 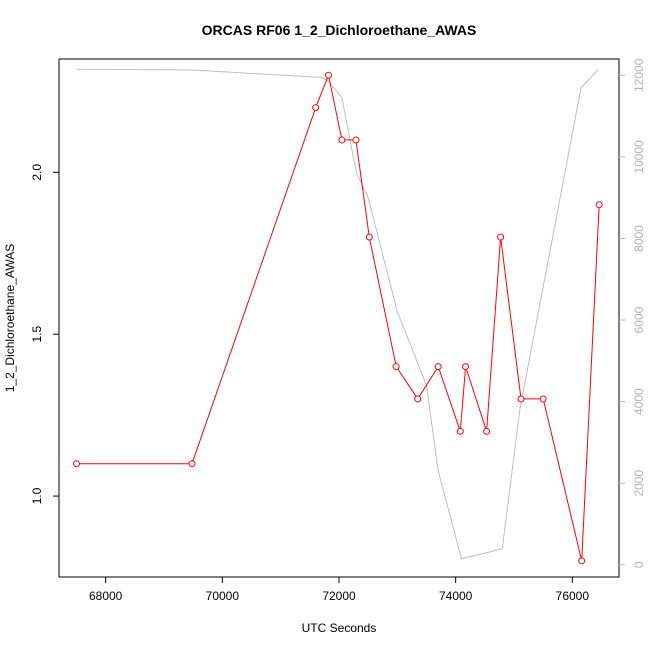 What do you see at coordinates (10, 318) in the screenshot?
I see `y-axis-label: 1_2_Dichloroethane_AWAS` at bounding box center [10, 318].